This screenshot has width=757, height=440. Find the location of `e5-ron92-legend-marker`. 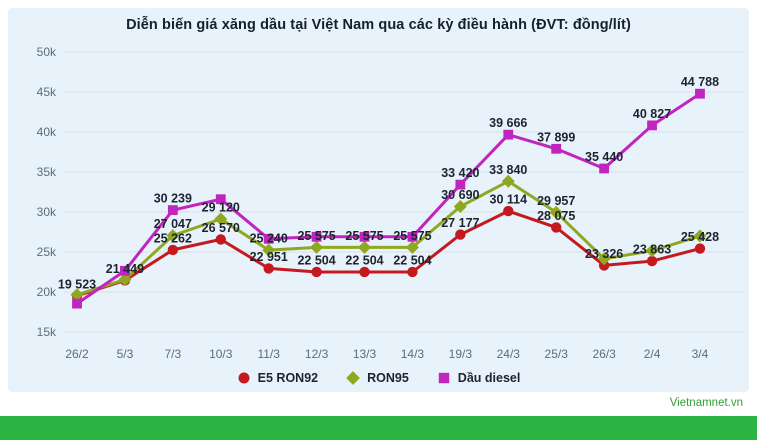

e5-ron92-legend-marker is located at coordinates (244, 378).